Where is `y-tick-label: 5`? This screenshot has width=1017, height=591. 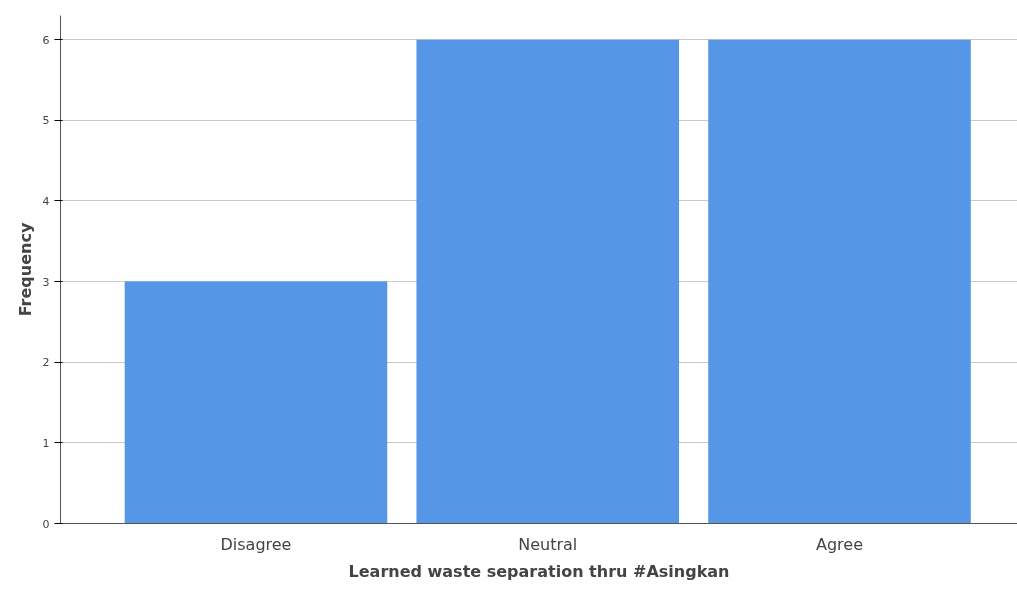 y-tick-label: 5 is located at coordinates (46, 121).